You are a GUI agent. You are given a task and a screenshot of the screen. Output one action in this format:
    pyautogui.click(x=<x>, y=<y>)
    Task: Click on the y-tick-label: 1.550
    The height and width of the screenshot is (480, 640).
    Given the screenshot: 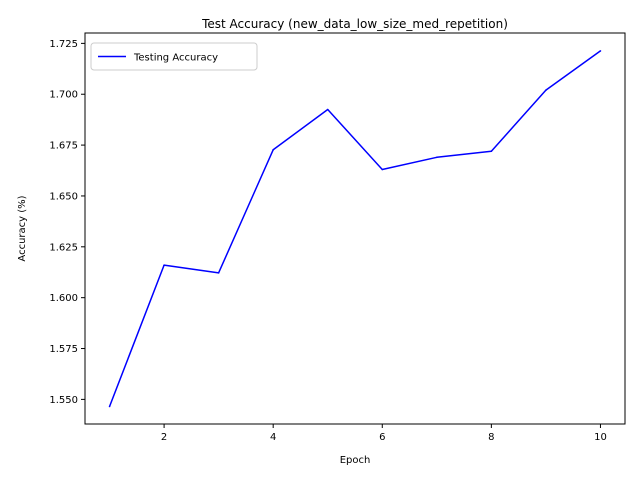 What is the action you would take?
    pyautogui.click(x=63, y=400)
    